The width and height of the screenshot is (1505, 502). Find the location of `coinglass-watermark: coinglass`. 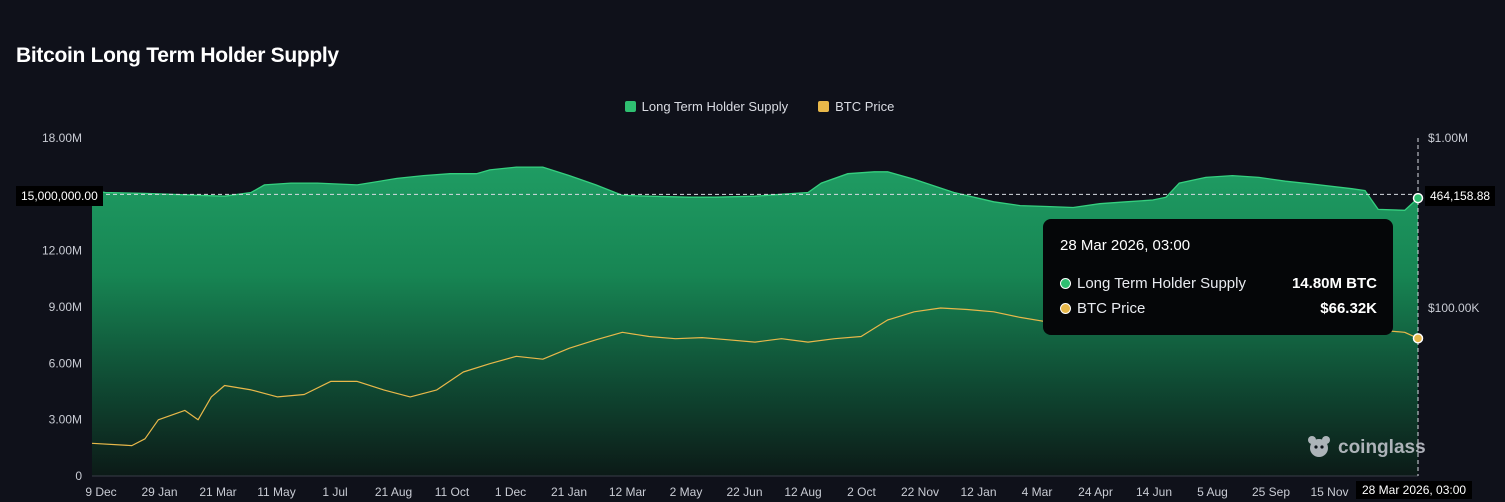

coinglass-watermark: coinglass is located at coordinates (1366, 448).